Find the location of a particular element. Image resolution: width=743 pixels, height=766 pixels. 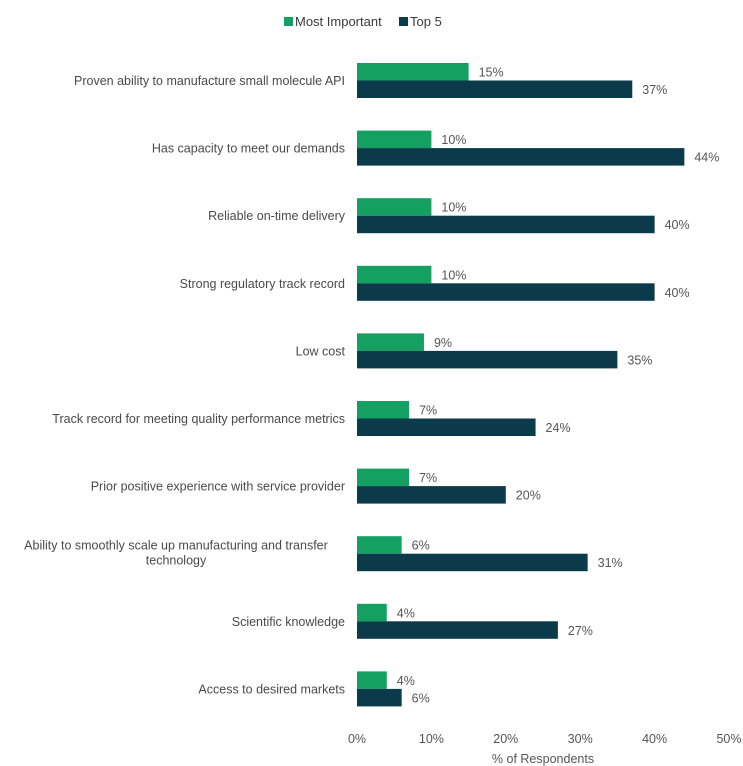

category-label: Has capacity to meet our demands is located at coordinates (248, 149).